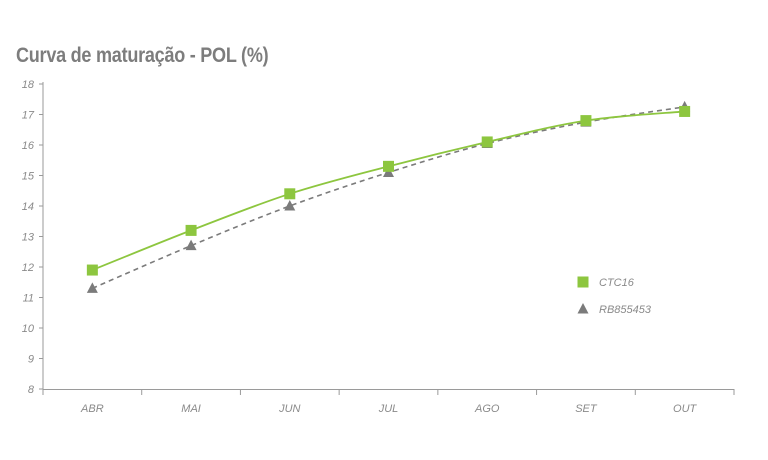 Image resolution: width=768 pixels, height=460 pixels. What do you see at coordinates (685, 409) in the screenshot?
I see `x-tick-label: OUT` at bounding box center [685, 409].